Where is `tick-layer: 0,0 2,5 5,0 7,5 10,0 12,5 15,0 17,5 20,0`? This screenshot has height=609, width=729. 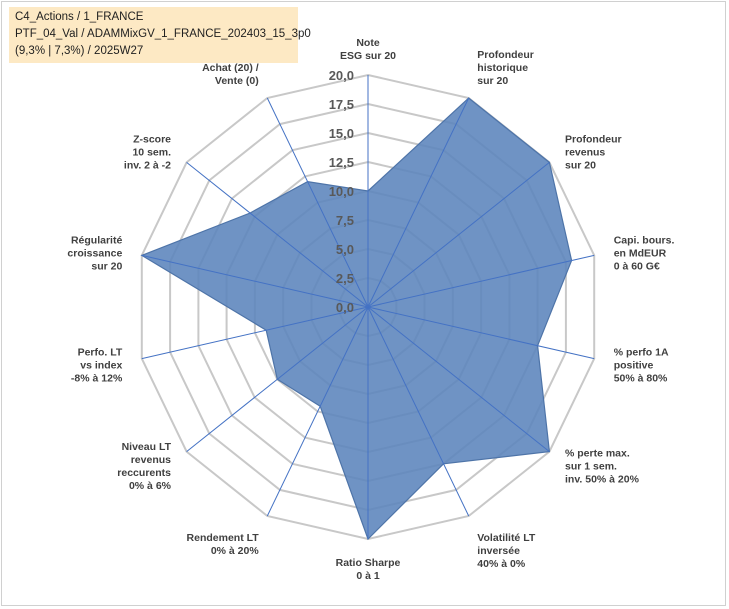
tick-layer: 0,0 2,5 5,0 7,5 10,0 12,5 15,0 17,5 20,0 is located at coordinates (341, 191).